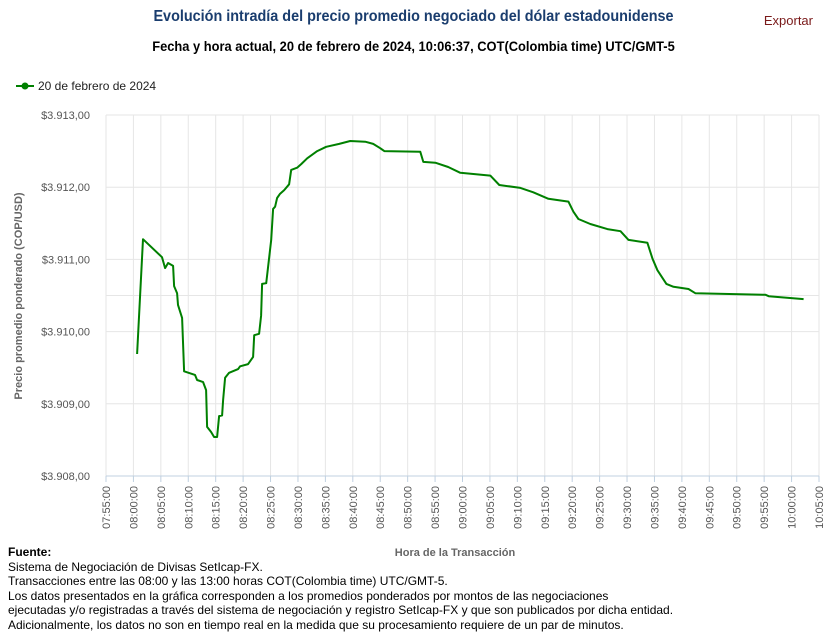 The height and width of the screenshot is (639, 827). Describe the element at coordinates (464, 507) in the screenshot. I see `x-tick-label: 09:00:00` at that location.